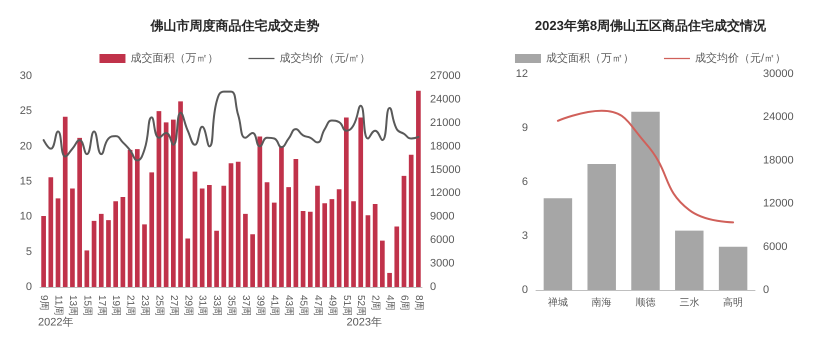 The width and height of the screenshot is (831, 343). Describe the element at coordinates (445, 122) in the screenshot. I see `y2-tick-label: 21000` at that location.